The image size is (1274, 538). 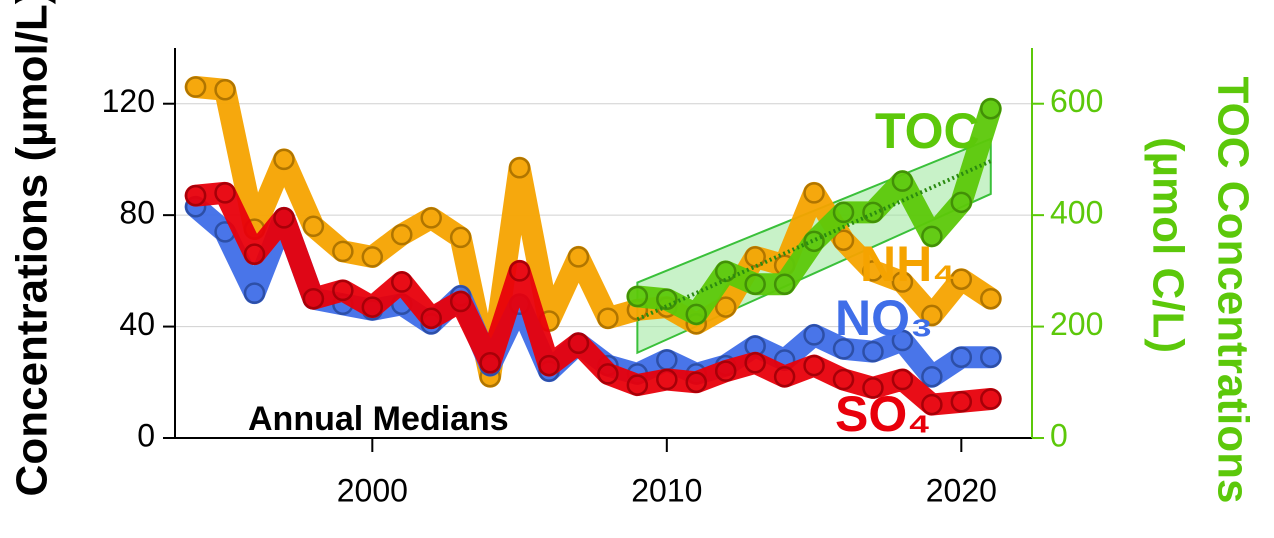 What do you see at coordinates (1167, 245) in the screenshot?
I see `y2-axis-title: (µmol C/L)` at bounding box center [1167, 245].